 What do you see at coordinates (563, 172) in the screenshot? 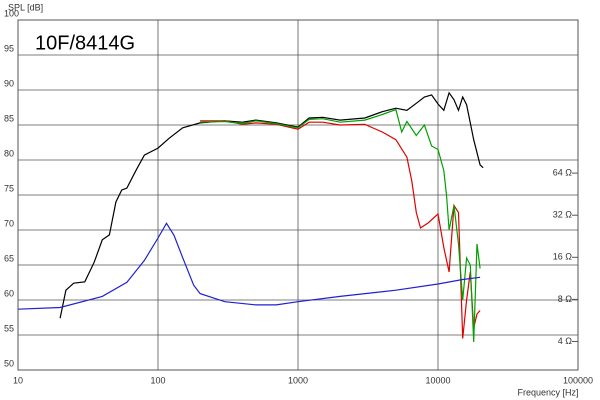
I see `y2-tick-label: 64 Ω` at bounding box center [563, 172].